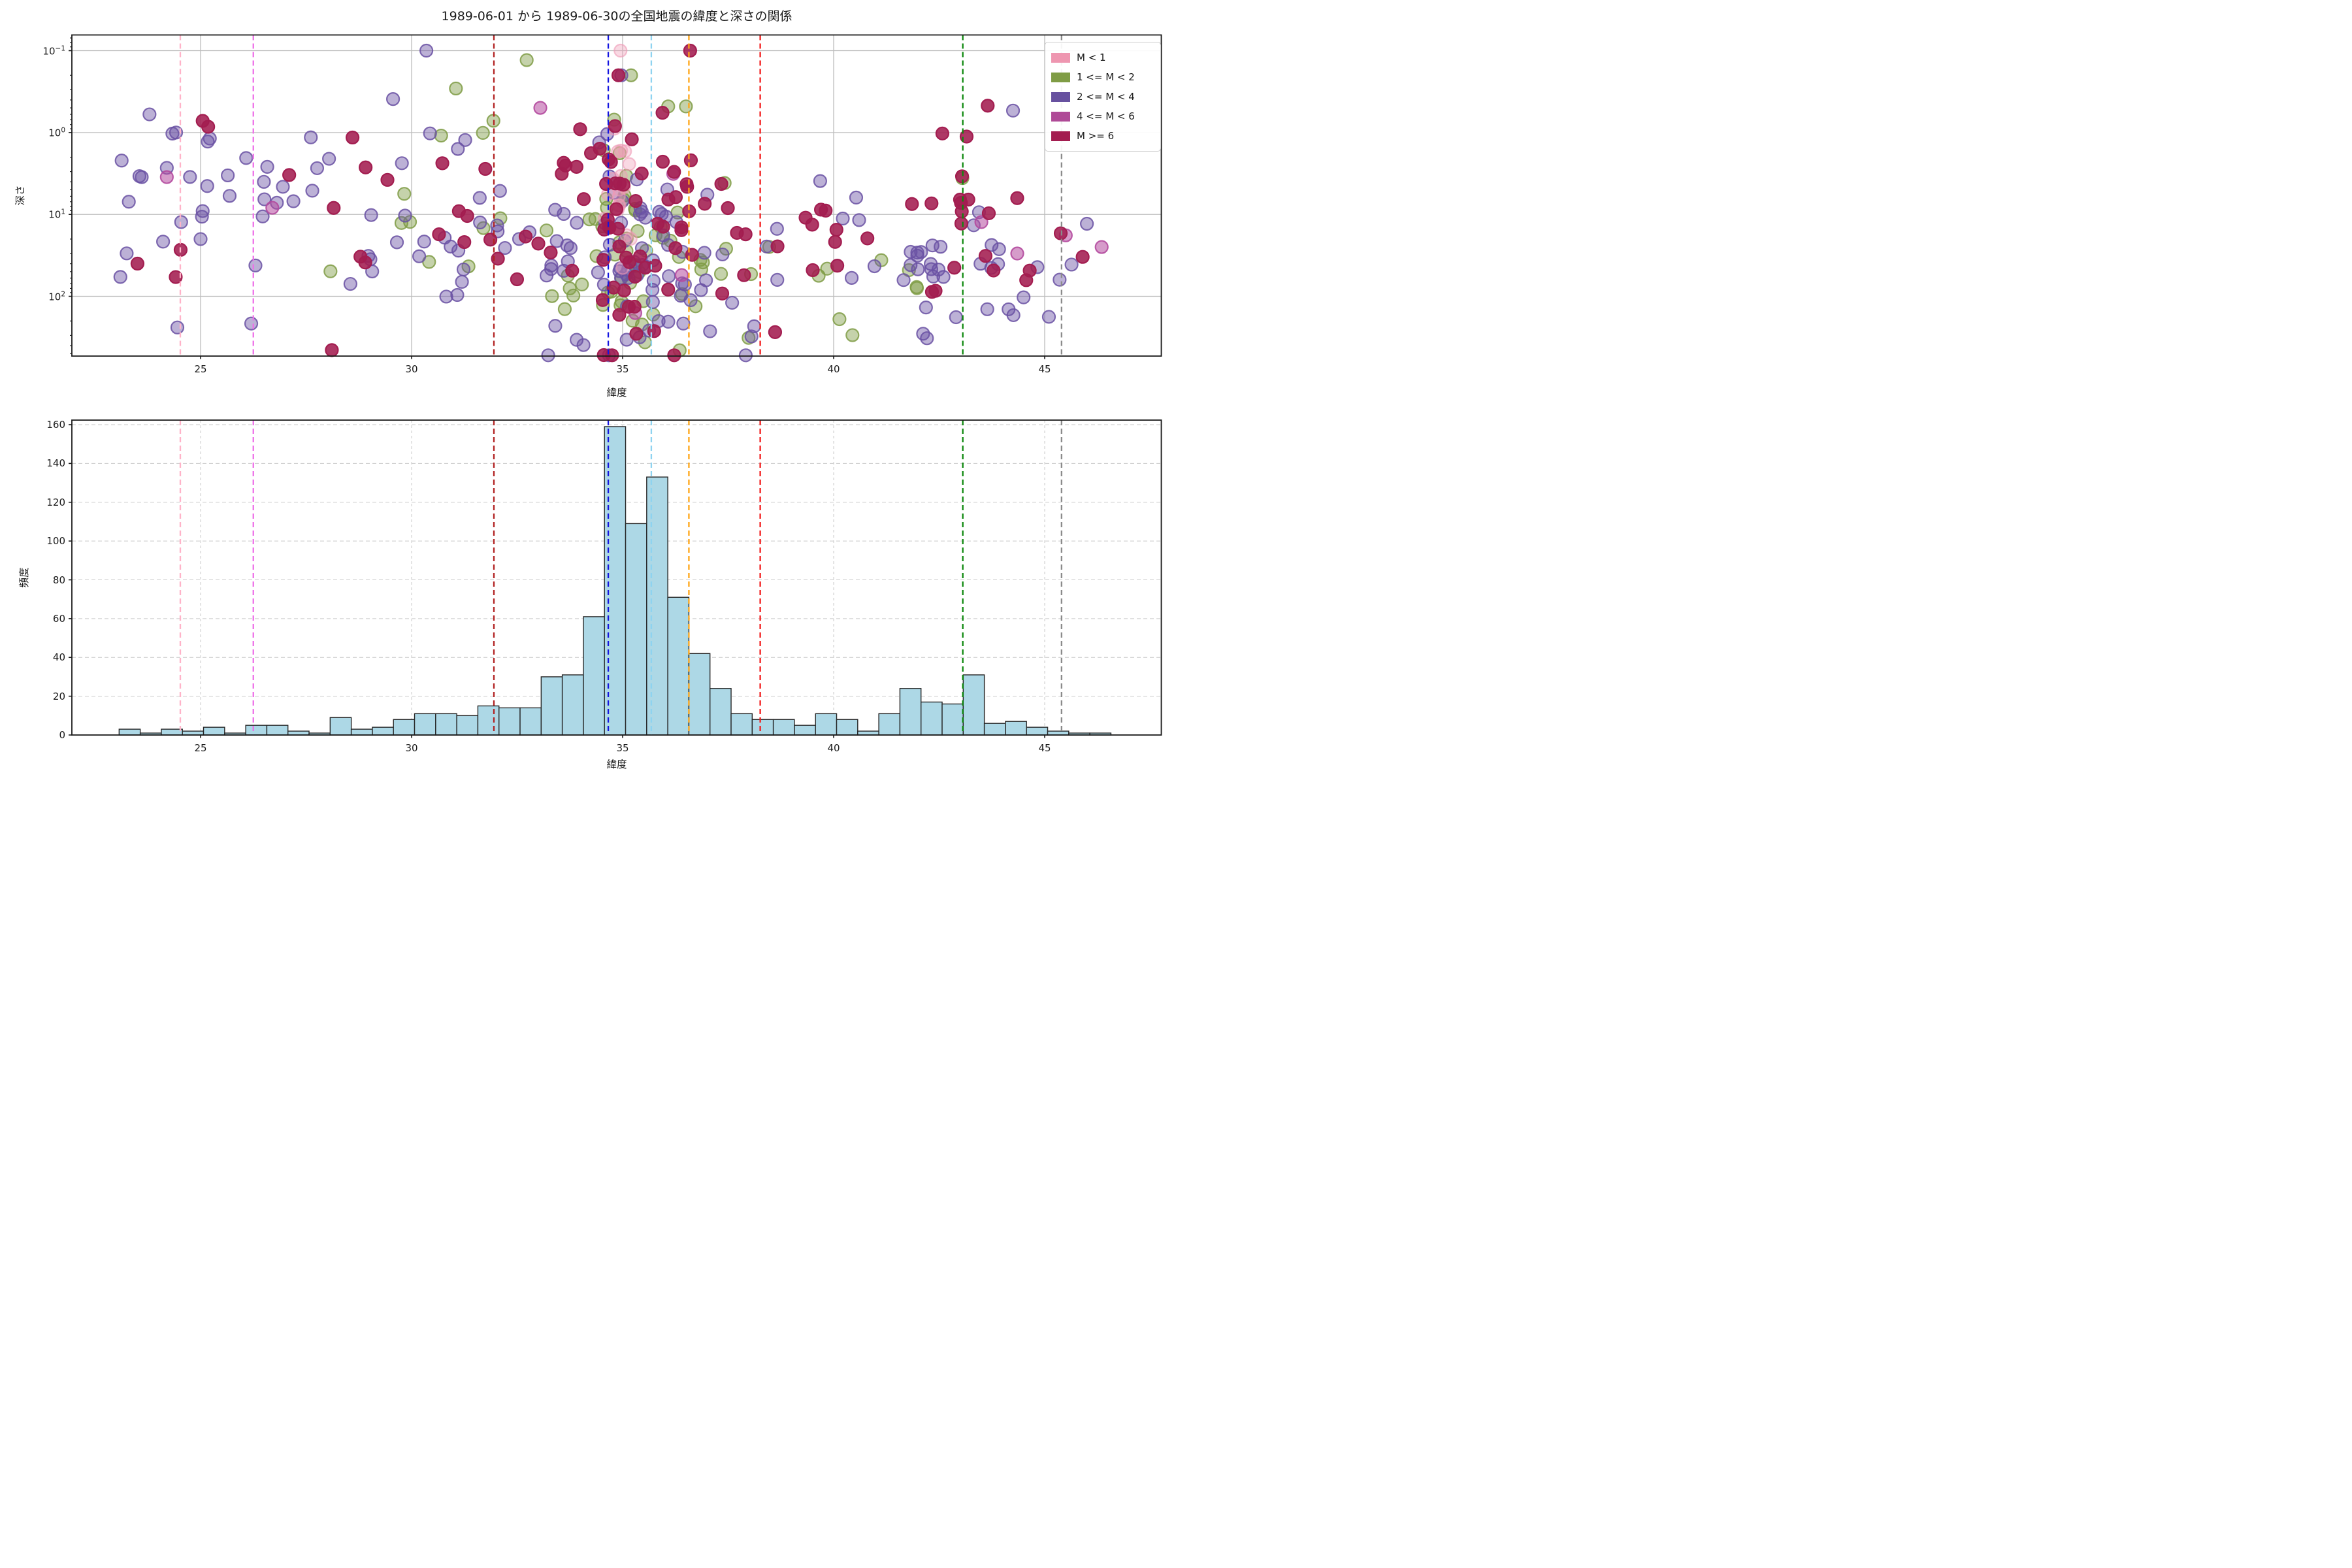  I want to click on scatter-xlabel: 緯度, so click(616, 393).